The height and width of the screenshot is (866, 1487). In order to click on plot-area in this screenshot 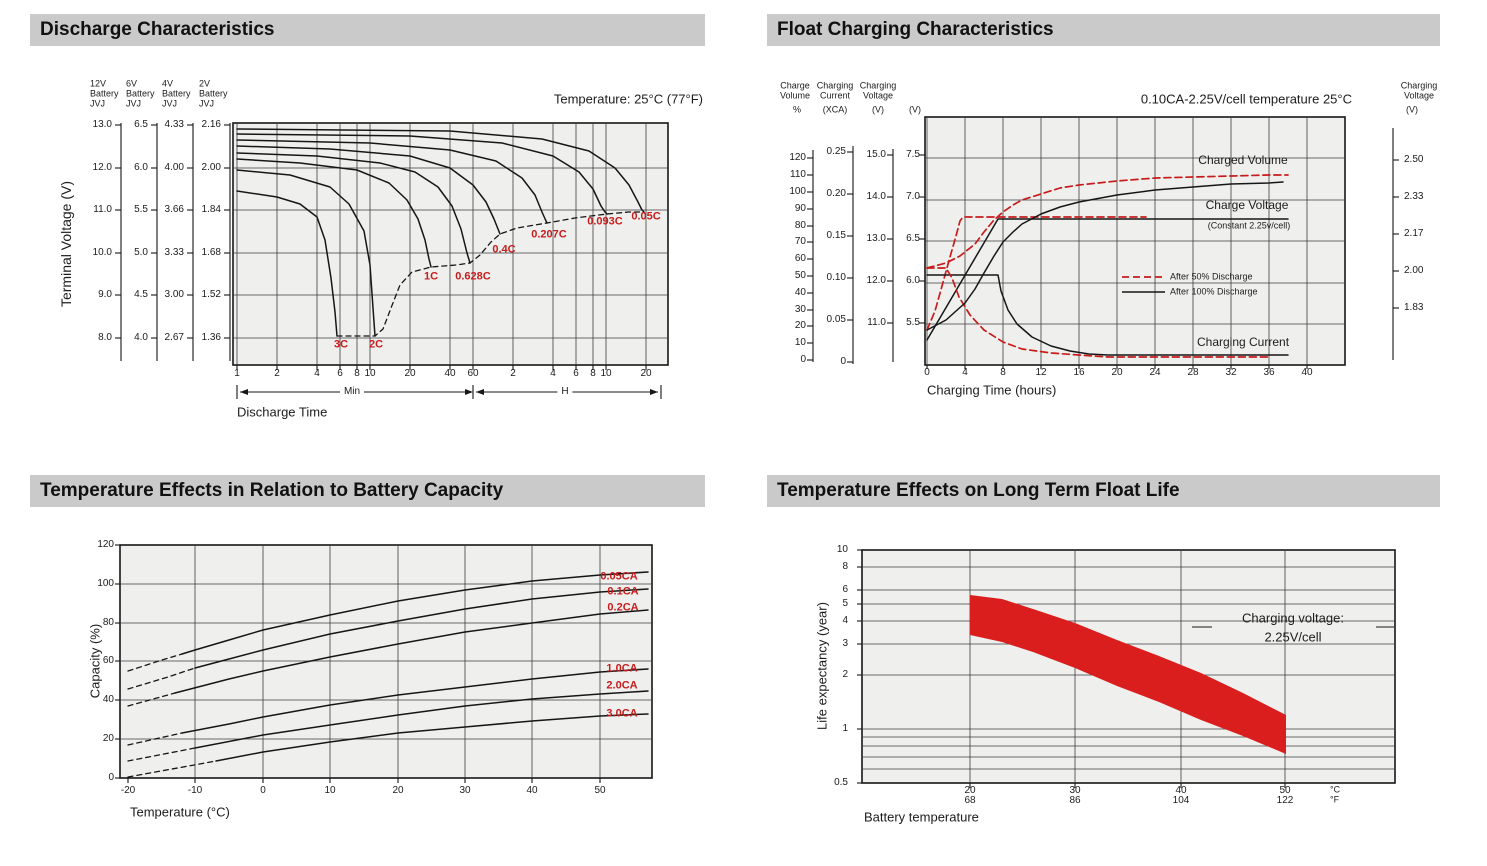, I will do `click(386, 661)`.